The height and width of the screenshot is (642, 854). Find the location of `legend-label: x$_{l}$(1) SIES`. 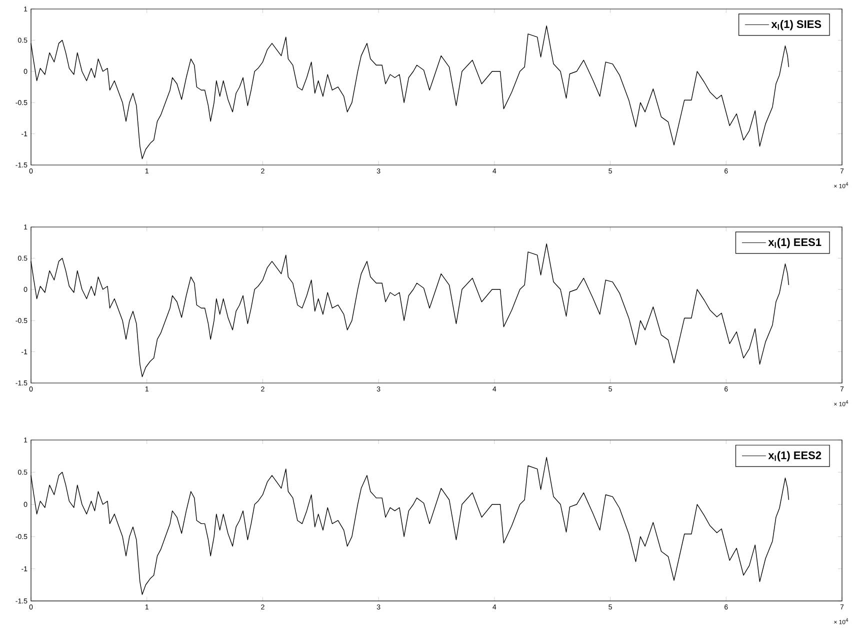

legend-label: x$_{l}$(1) SIES is located at coordinates (796, 25).